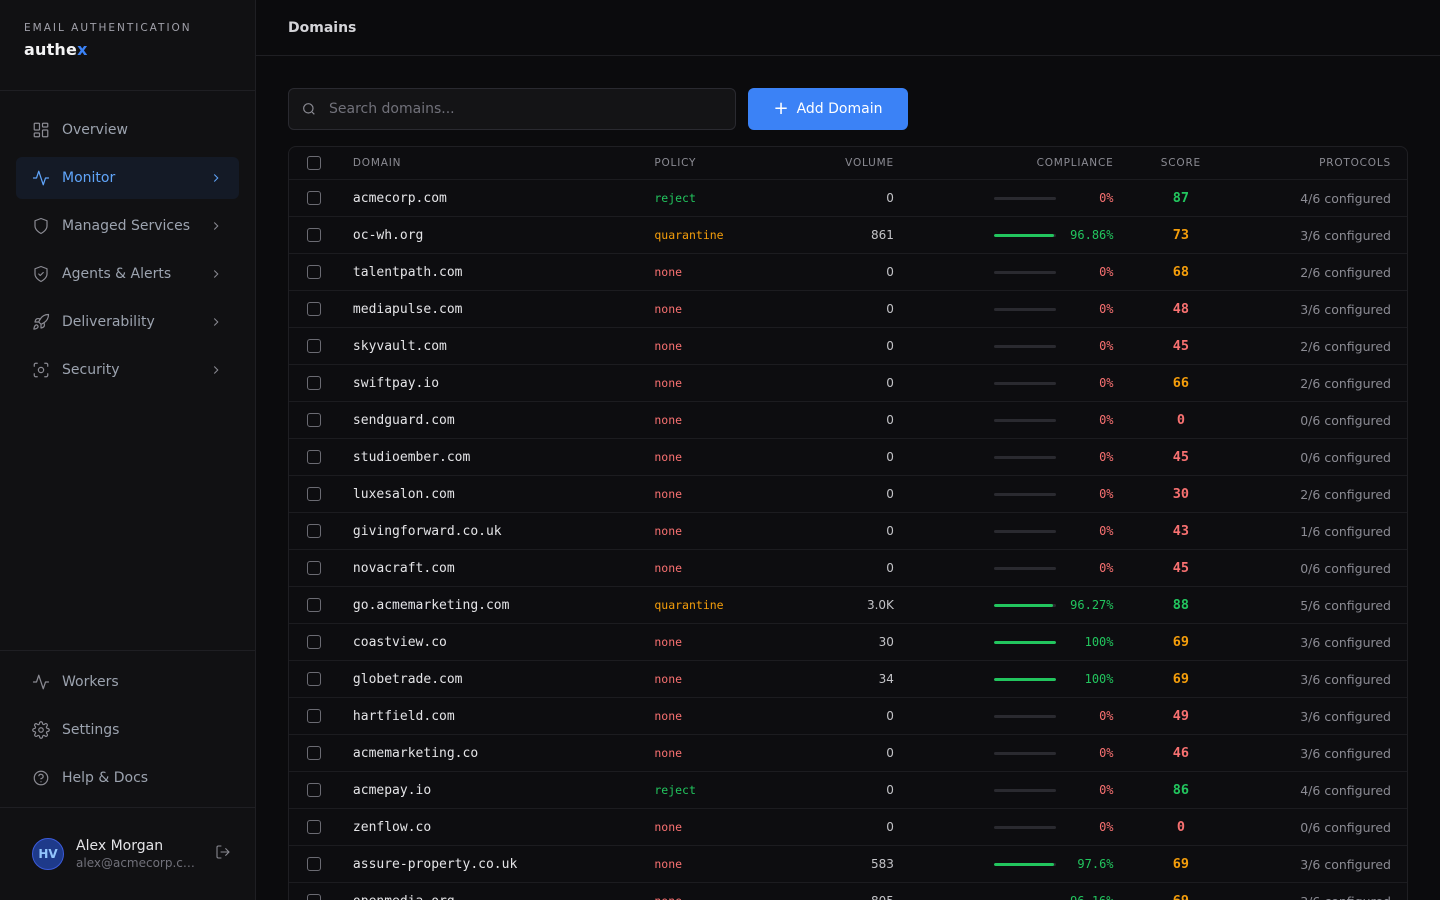 The width and height of the screenshot is (1440, 900). I want to click on sidebar-item-workers: Workers, so click(127, 682).